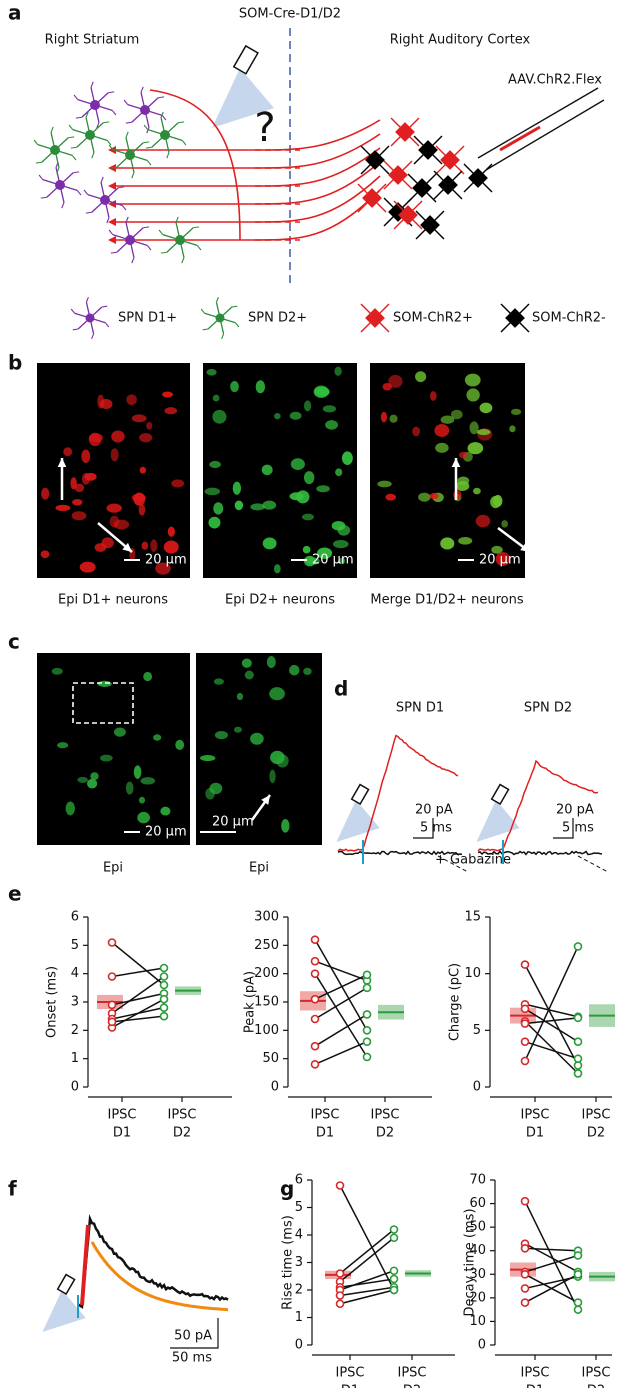 The image size is (617, 1388). What do you see at coordinates (477, 1250) in the screenshot?
I see `y-tick-label: 40` at bounding box center [477, 1250].